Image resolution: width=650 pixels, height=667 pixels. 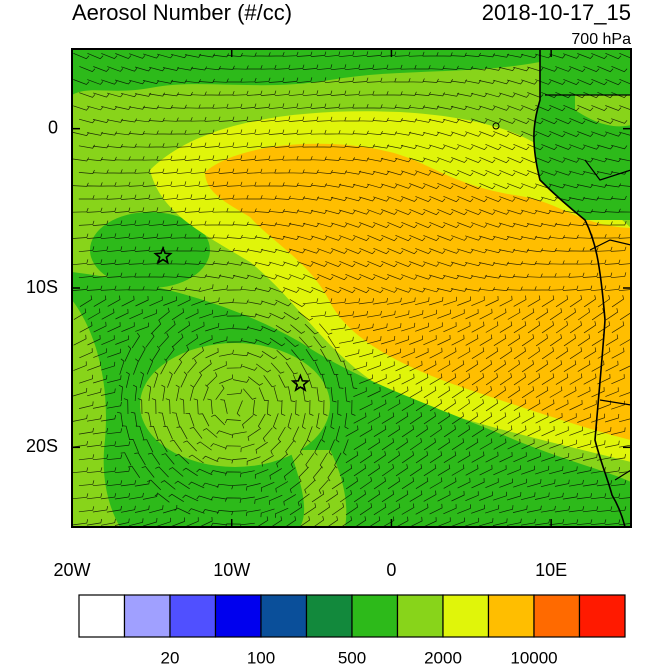 What do you see at coordinates (496, 126) in the screenshot?
I see `island` at bounding box center [496, 126].